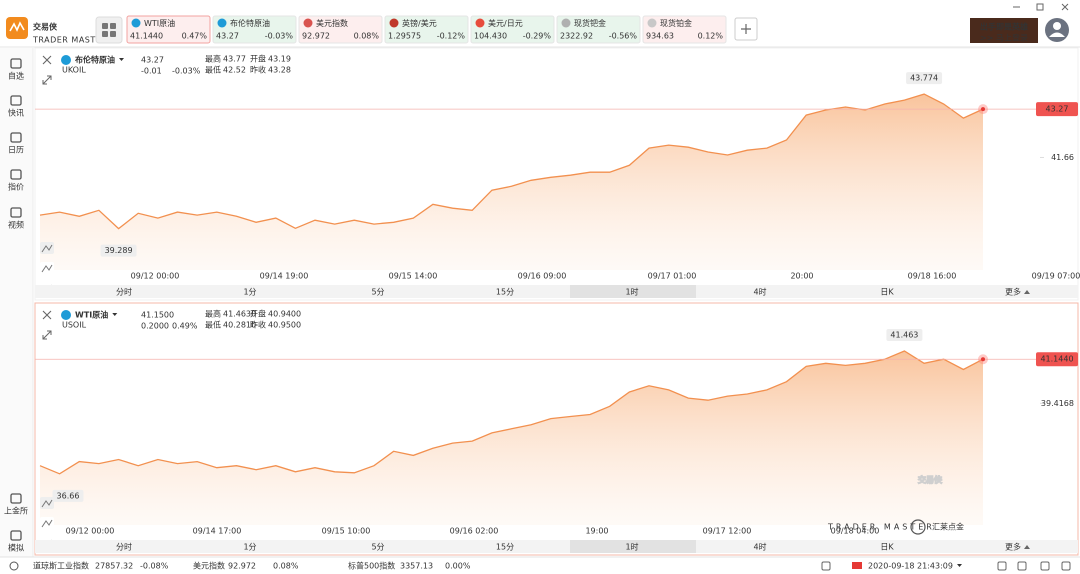  What do you see at coordinates (154, 566) in the screenshot?
I see `status-change: -0.08%` at bounding box center [154, 566].